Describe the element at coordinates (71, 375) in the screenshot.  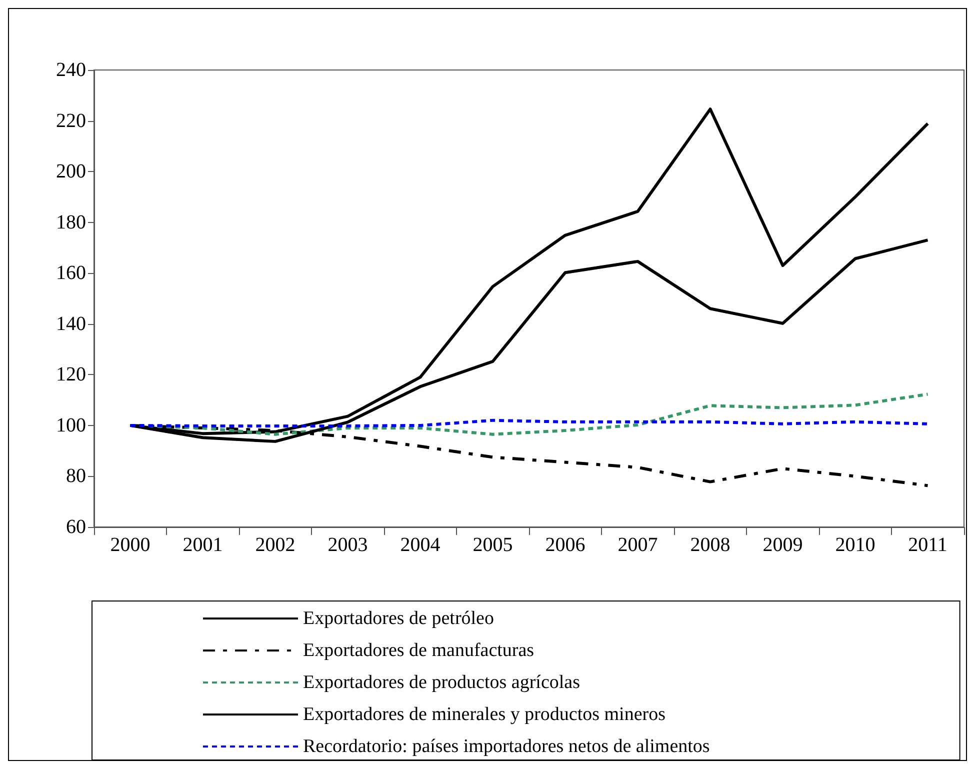
I see `y-tick-label: 120` at that location.